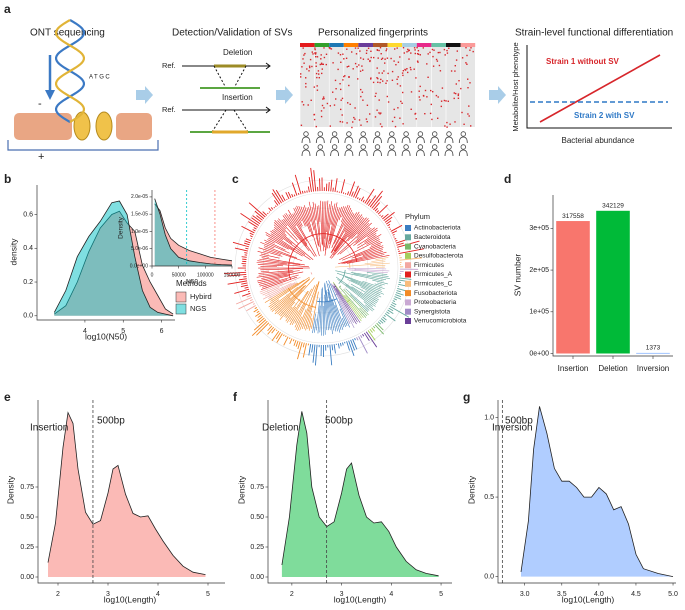 Image resolution: width=685 pixels, height=610 pixels. What do you see at coordinates (40, 104) in the screenshot?
I see `charge-label: -` at bounding box center [40, 104].